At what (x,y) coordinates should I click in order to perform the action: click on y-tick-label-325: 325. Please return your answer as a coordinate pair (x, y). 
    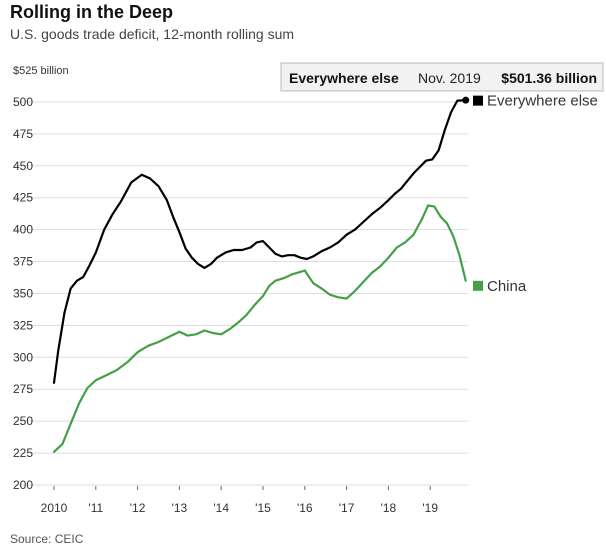
    Looking at the image, I should click on (23, 325).